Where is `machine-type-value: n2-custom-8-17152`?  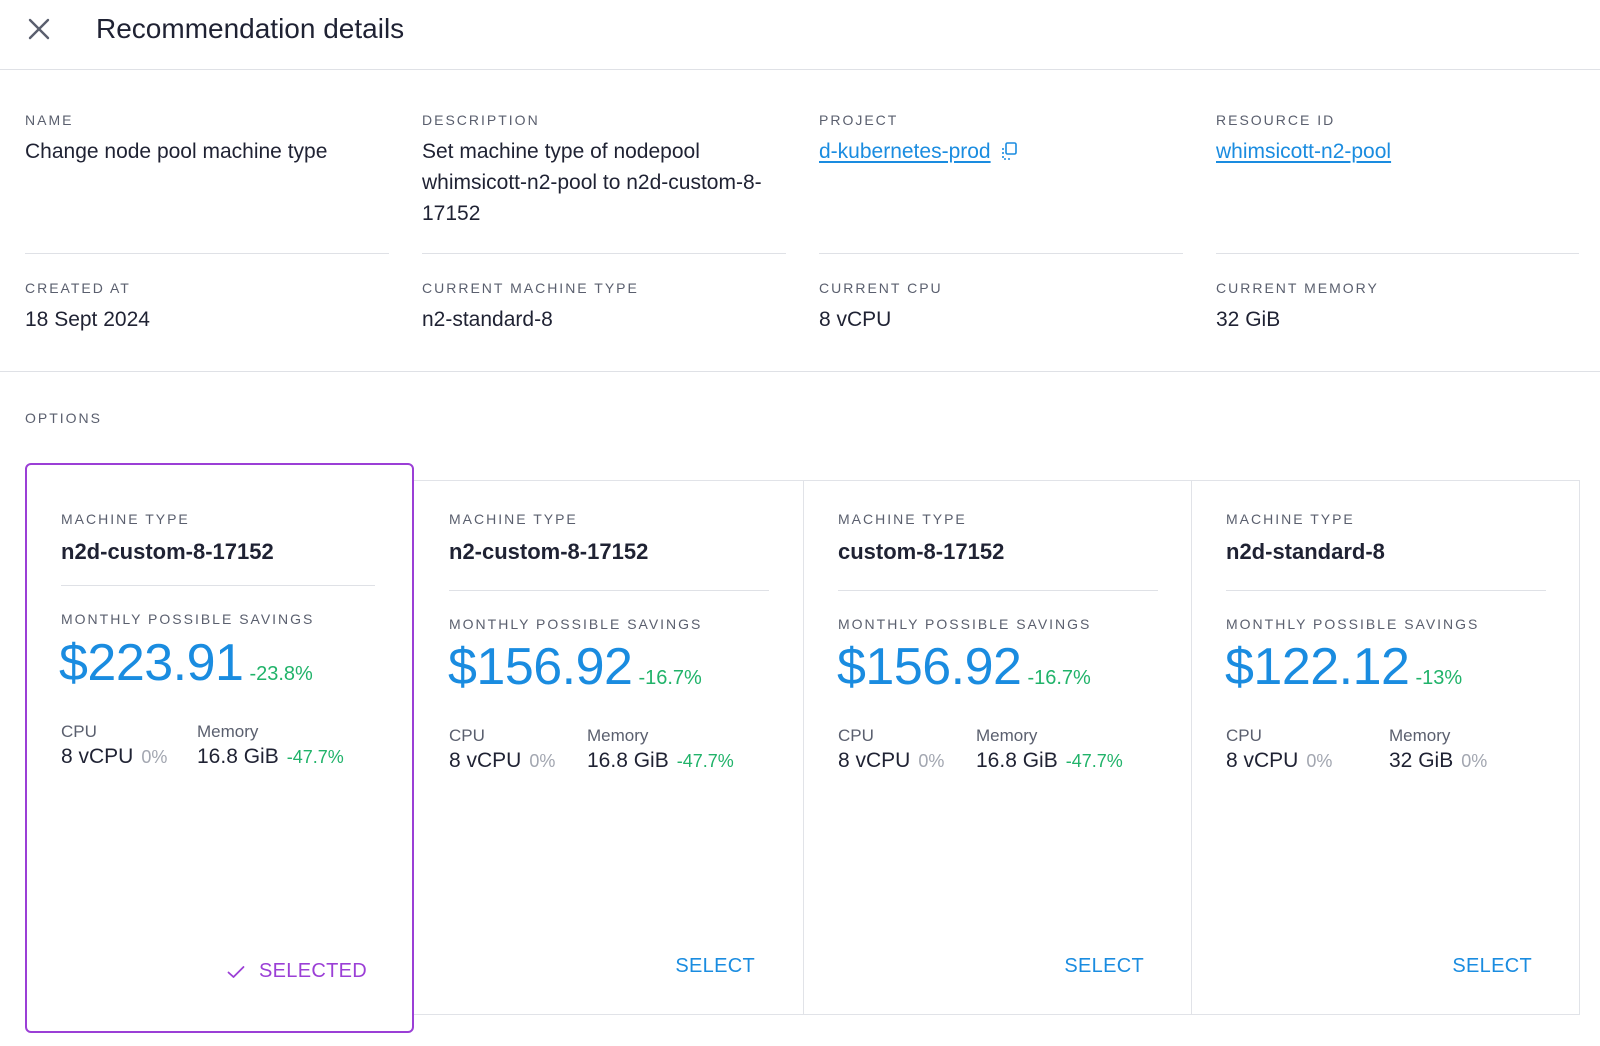 machine-type-value: n2-custom-8-17152 is located at coordinates (549, 551).